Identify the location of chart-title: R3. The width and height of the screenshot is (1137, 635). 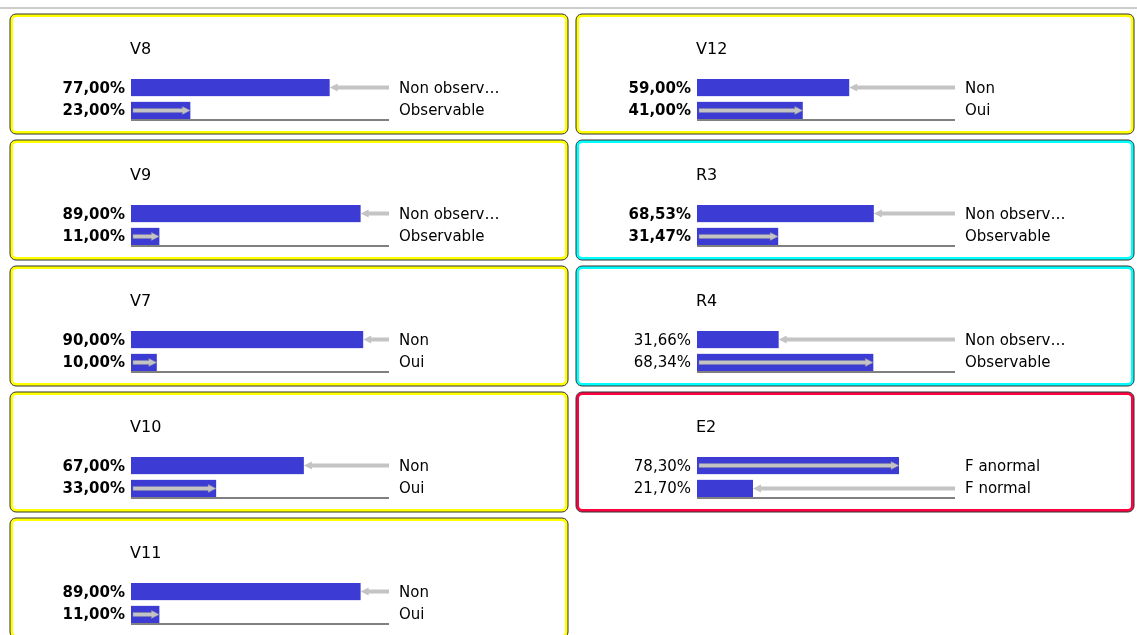
(707, 174).